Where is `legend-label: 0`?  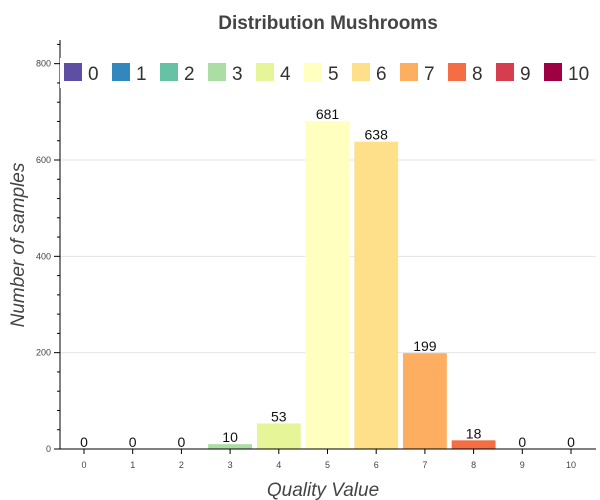 legend-label: 0 is located at coordinates (93, 74).